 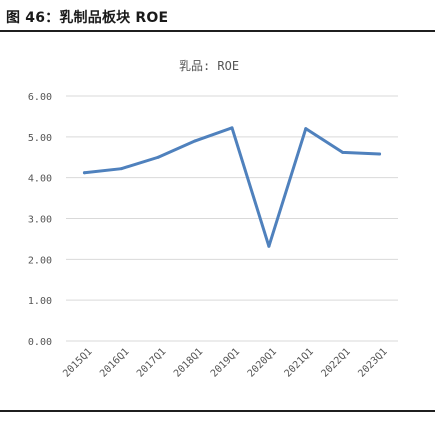 I want to click on top-rule, so click(x=217, y=31).